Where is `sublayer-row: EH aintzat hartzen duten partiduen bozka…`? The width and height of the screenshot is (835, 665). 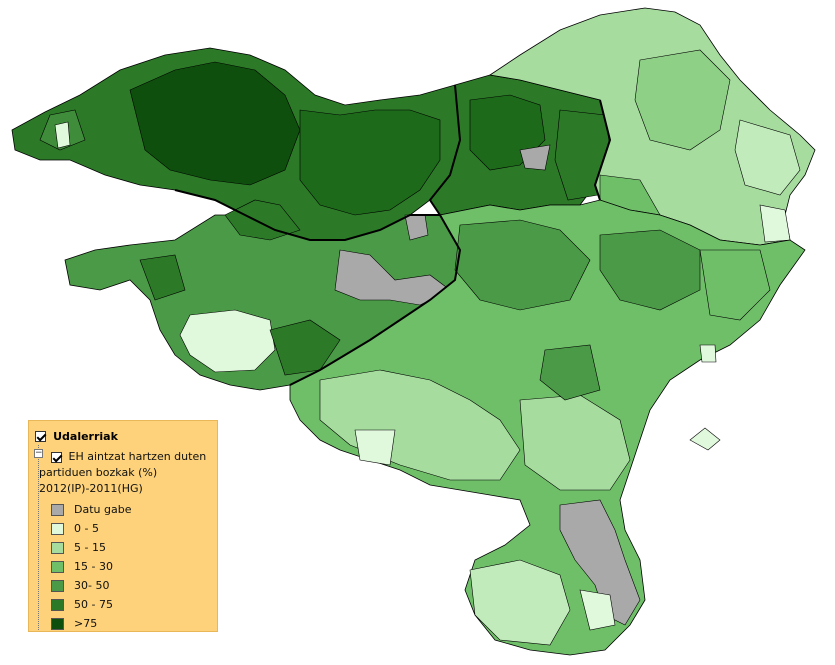 sublayer-row: EH aintzat hartzen duten partiduen bozka… is located at coordinates (123, 473).